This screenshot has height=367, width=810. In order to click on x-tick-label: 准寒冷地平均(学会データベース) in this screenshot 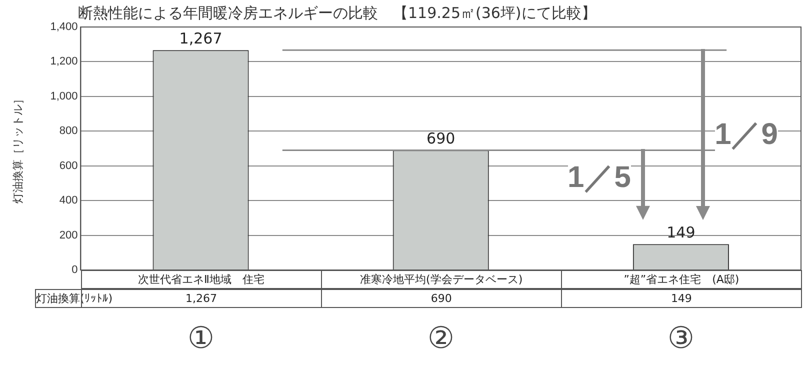, I will do `click(441, 279)`.